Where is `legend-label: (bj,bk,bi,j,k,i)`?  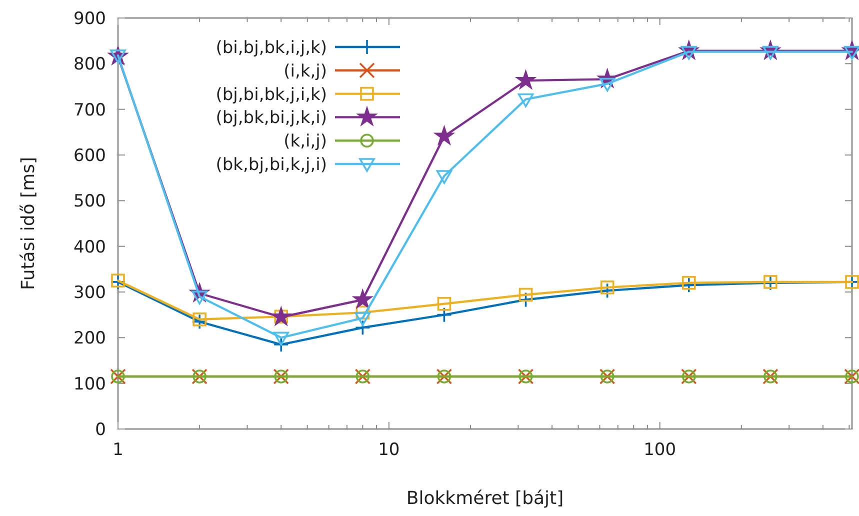
legend-label: (bj,bk,bi,j,k,i) is located at coordinates (271, 118).